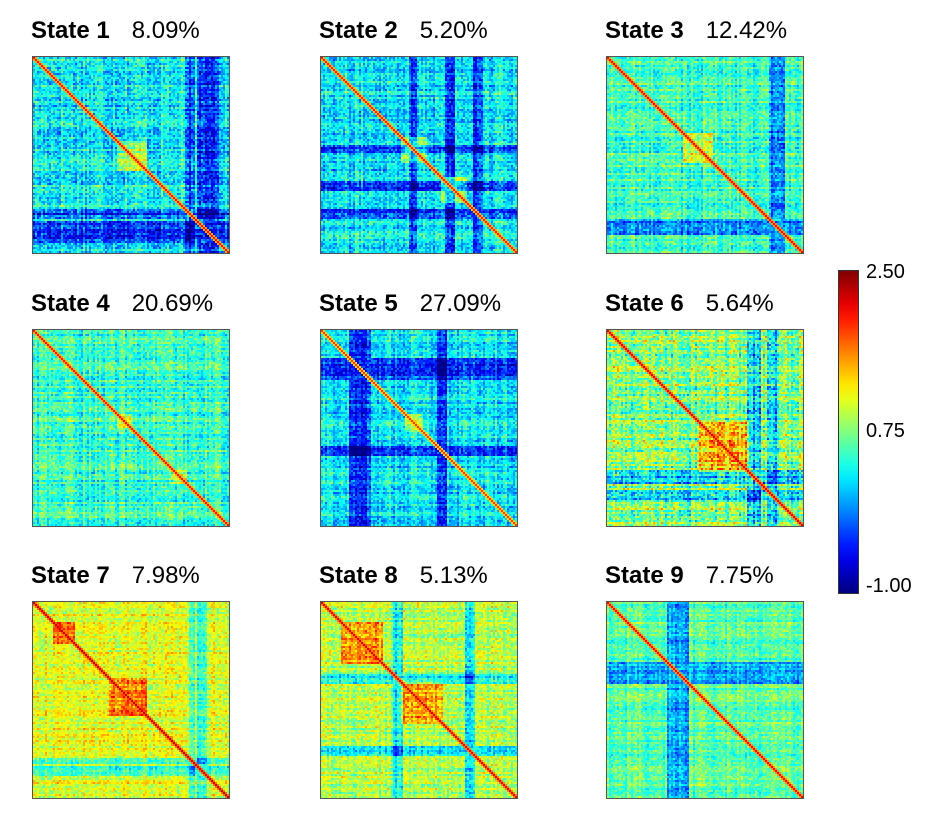 This screenshot has height=829, width=941. Describe the element at coordinates (165, 30) in the screenshot. I see `state-percent: 8.09%` at that location.